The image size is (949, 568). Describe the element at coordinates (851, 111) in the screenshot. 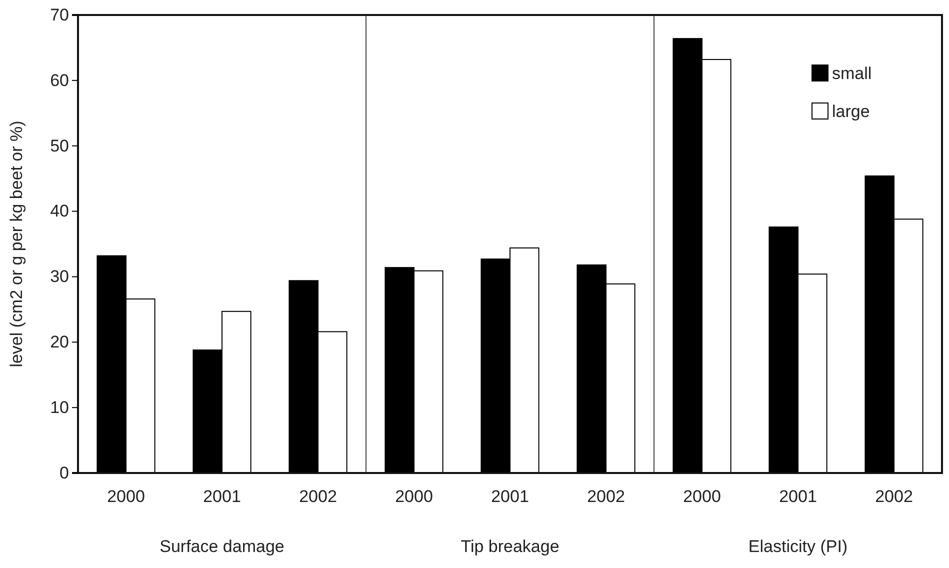

I see `legend-label: large` at that location.